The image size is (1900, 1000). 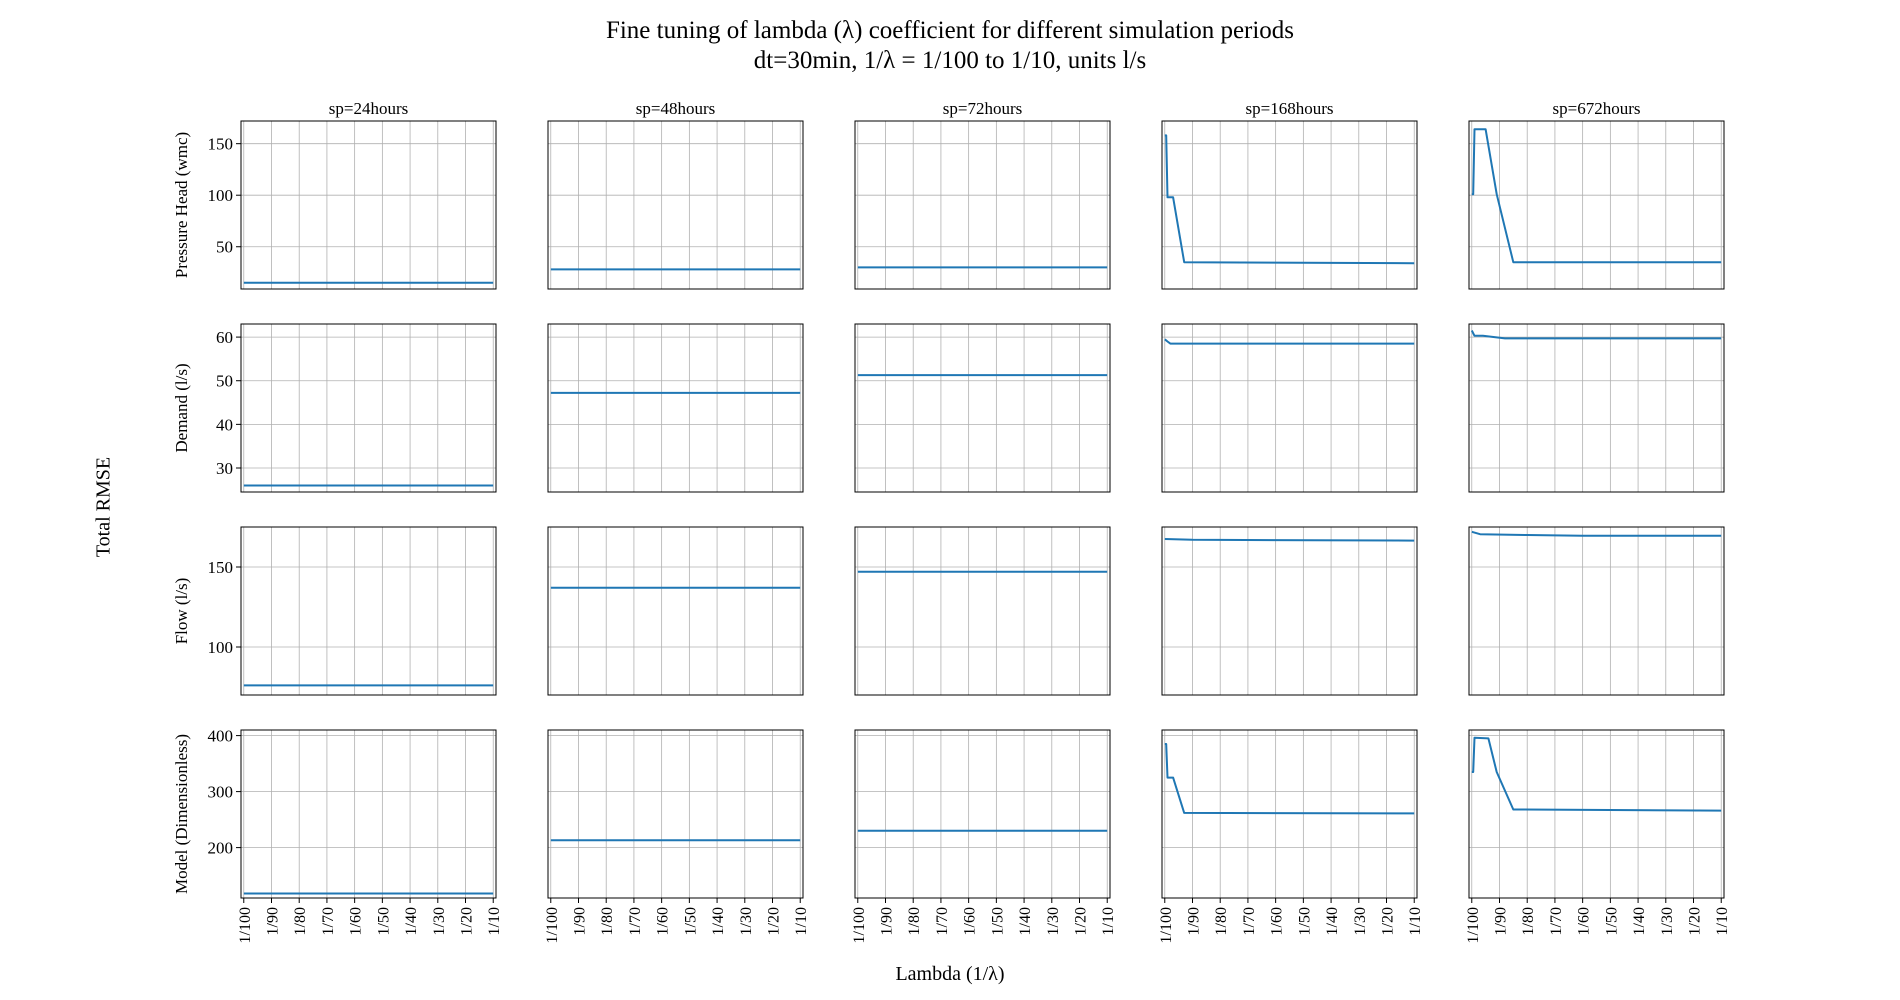 What do you see at coordinates (368, 108) in the screenshot?
I see `subplot-title: sp=24hours` at bounding box center [368, 108].